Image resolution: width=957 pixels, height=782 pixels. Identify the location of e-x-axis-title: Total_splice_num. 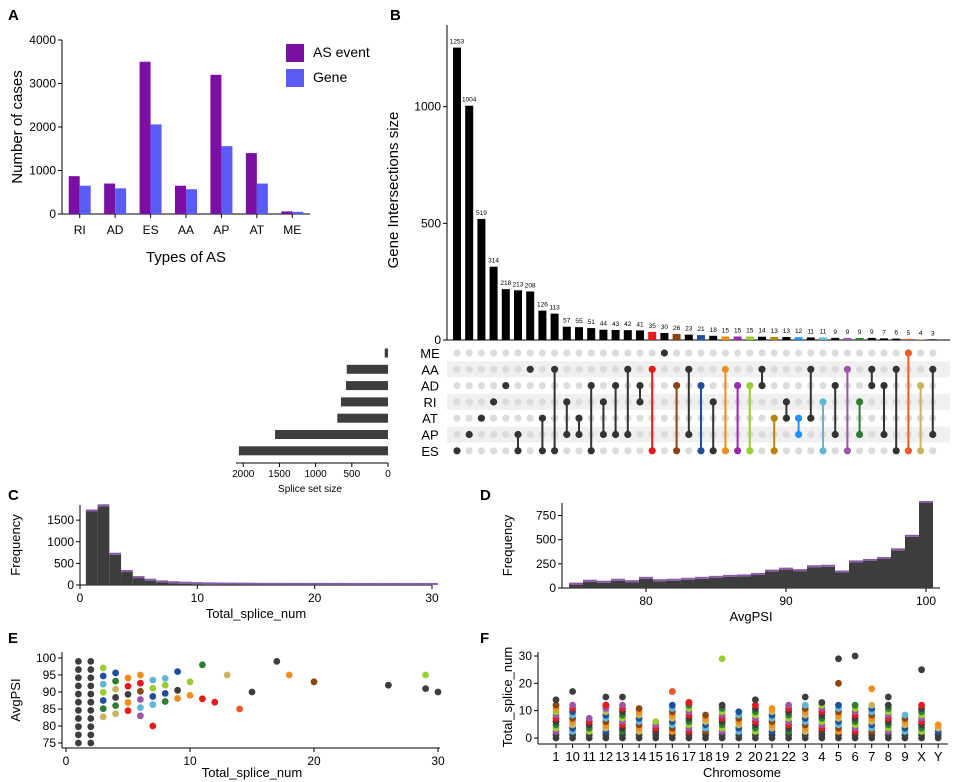
(252, 772).